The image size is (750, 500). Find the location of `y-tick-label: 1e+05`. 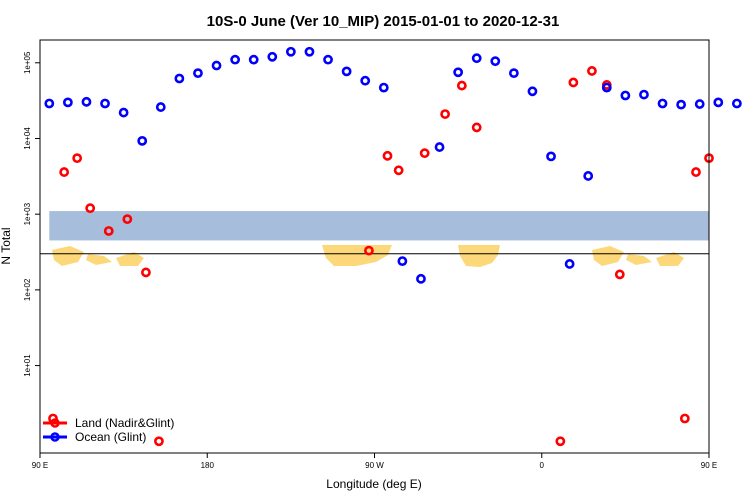

y-tick-label: 1e+05 is located at coordinates (27, 62).